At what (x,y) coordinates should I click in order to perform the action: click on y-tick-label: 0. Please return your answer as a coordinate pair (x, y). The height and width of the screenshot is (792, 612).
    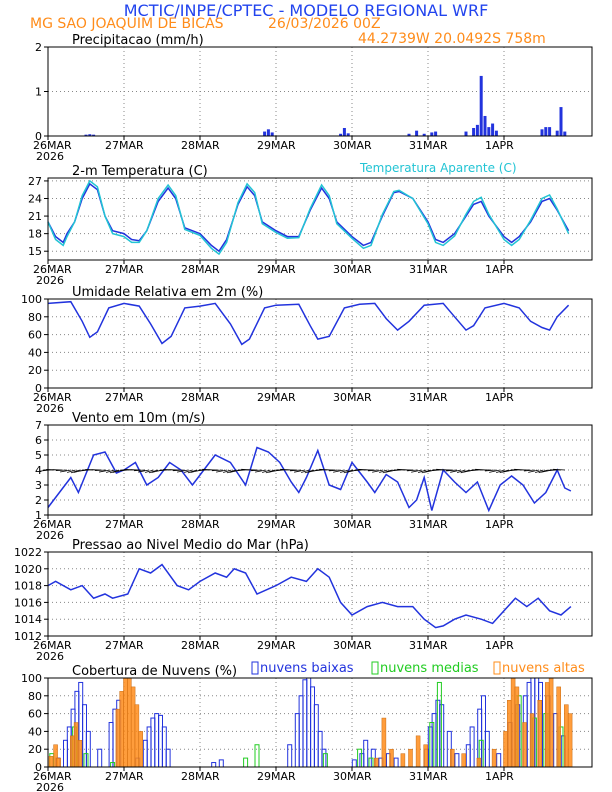
    Looking at the image, I should click on (38, 388).